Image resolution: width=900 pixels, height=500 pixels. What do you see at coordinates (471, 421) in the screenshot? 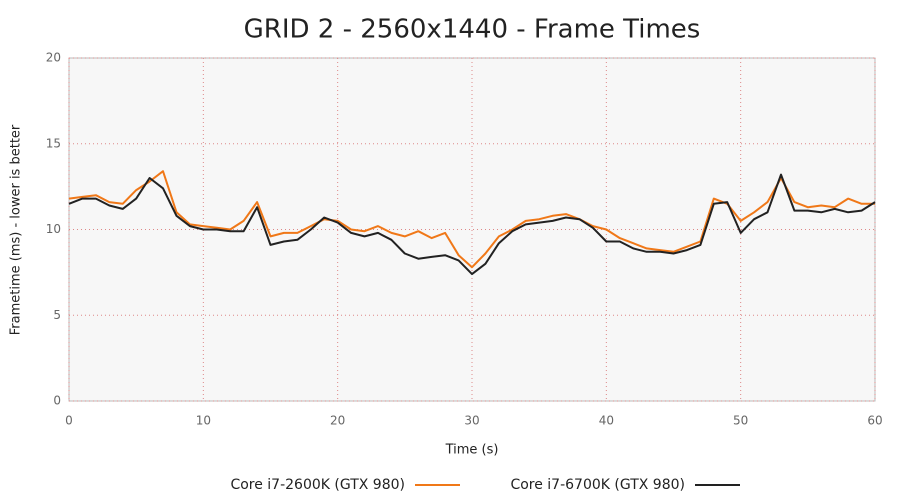
I see `x-tick-label: 30` at bounding box center [471, 421].